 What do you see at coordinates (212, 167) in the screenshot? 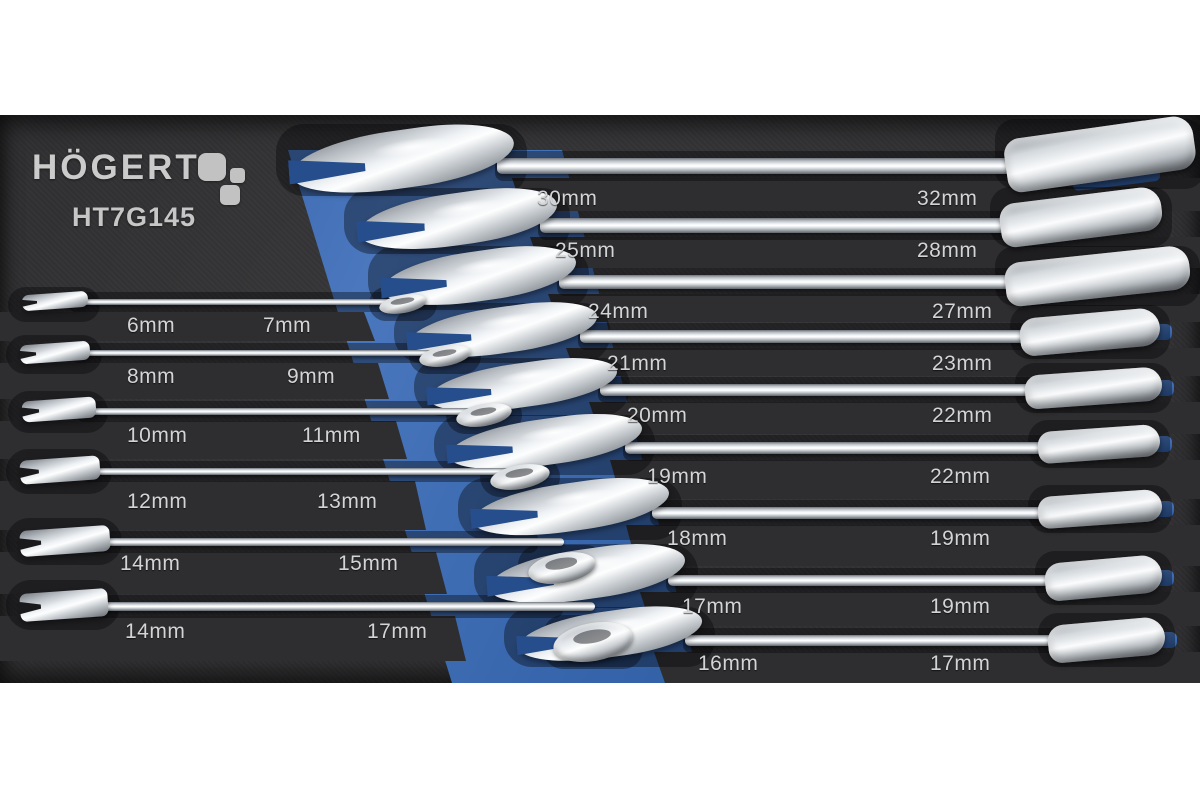
I see `brand-logo-icon` at bounding box center [212, 167].